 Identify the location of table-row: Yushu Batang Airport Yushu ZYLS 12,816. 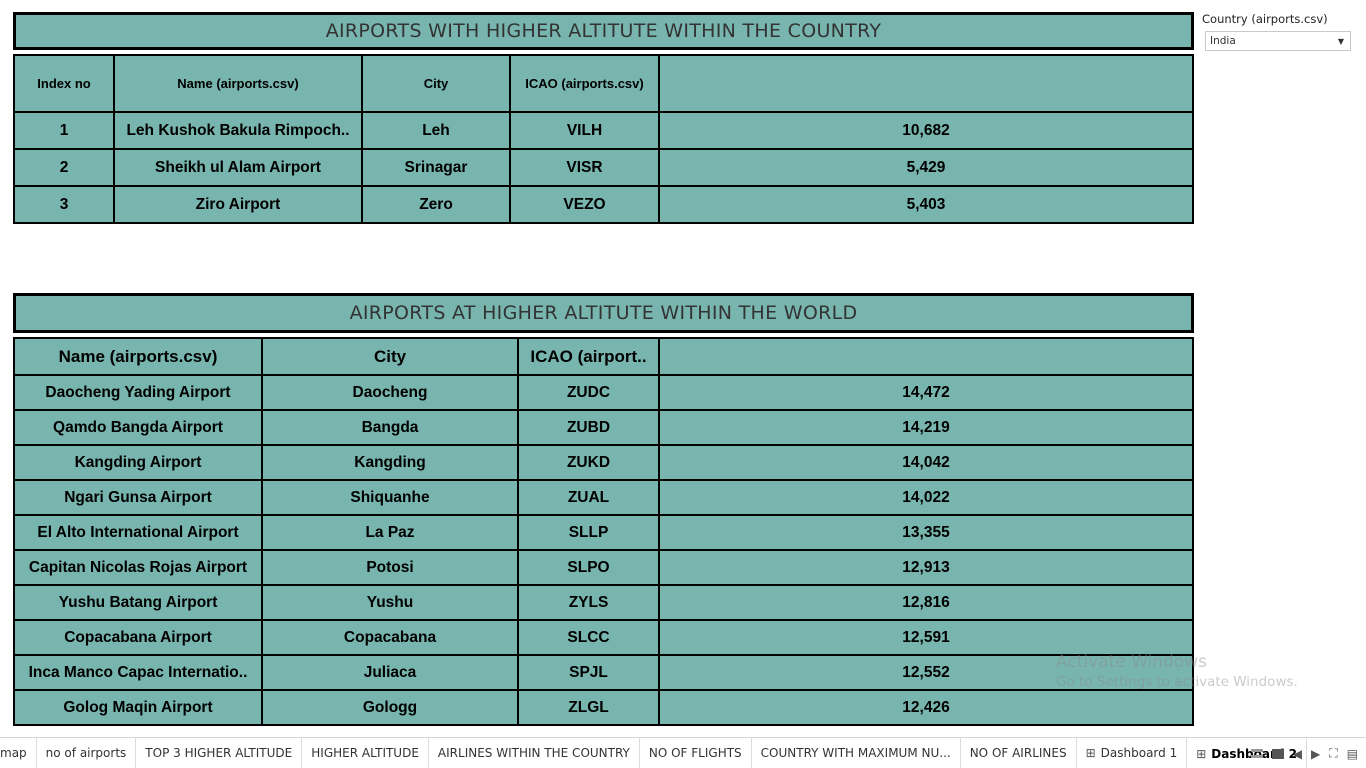
(603, 602).